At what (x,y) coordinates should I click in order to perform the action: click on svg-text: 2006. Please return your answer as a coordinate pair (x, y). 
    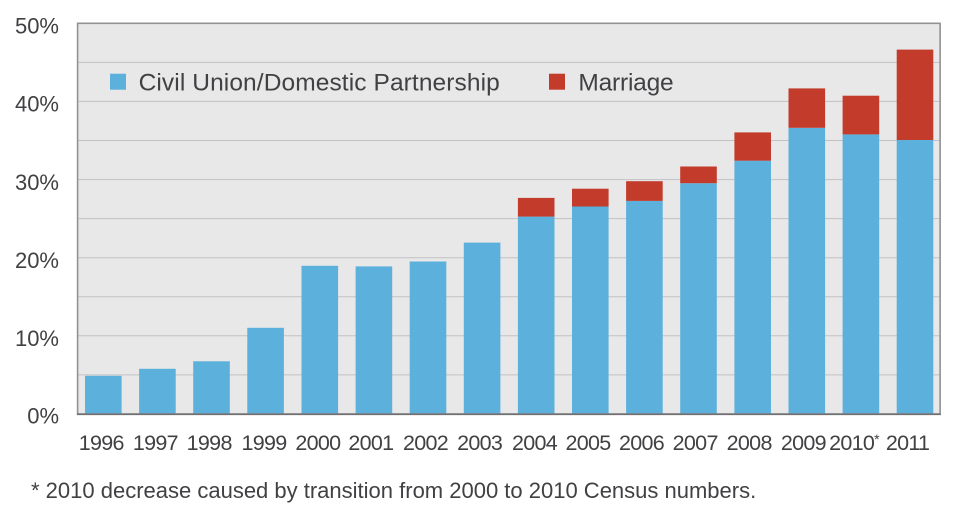
    Looking at the image, I should click on (642, 443).